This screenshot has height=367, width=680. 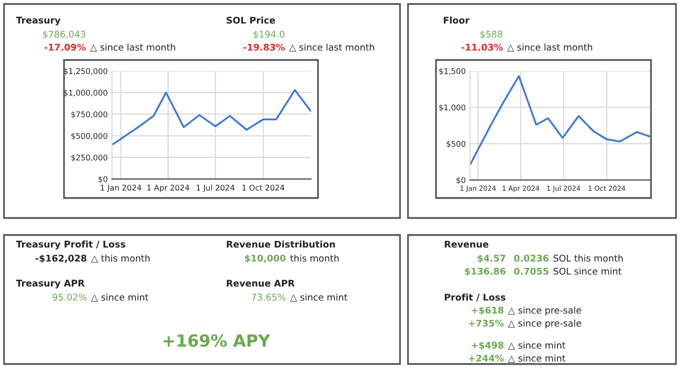 I want to click on text: Revenue, so click(x=466, y=244).